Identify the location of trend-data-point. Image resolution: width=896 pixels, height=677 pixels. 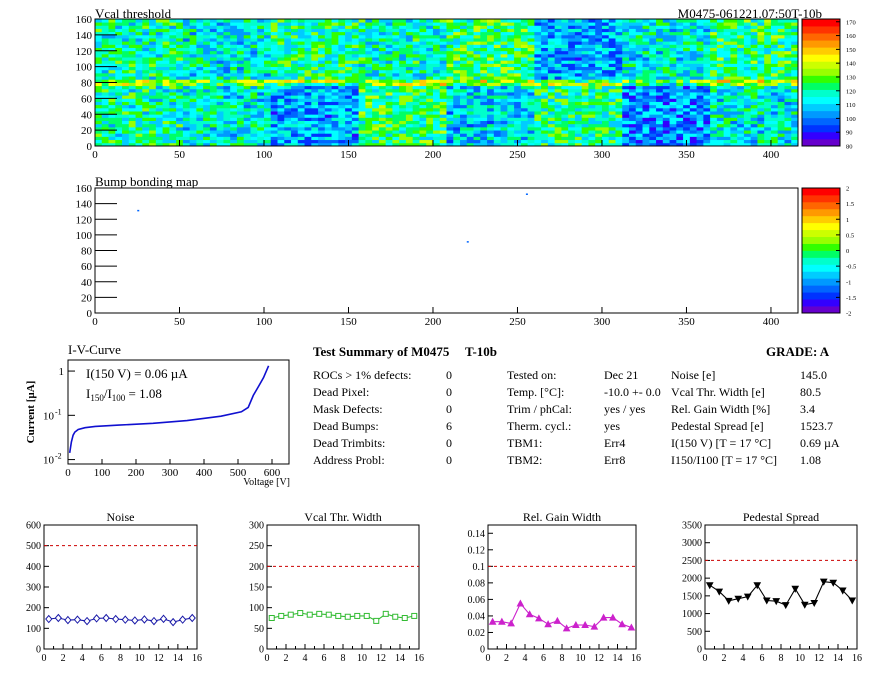
(68, 620).